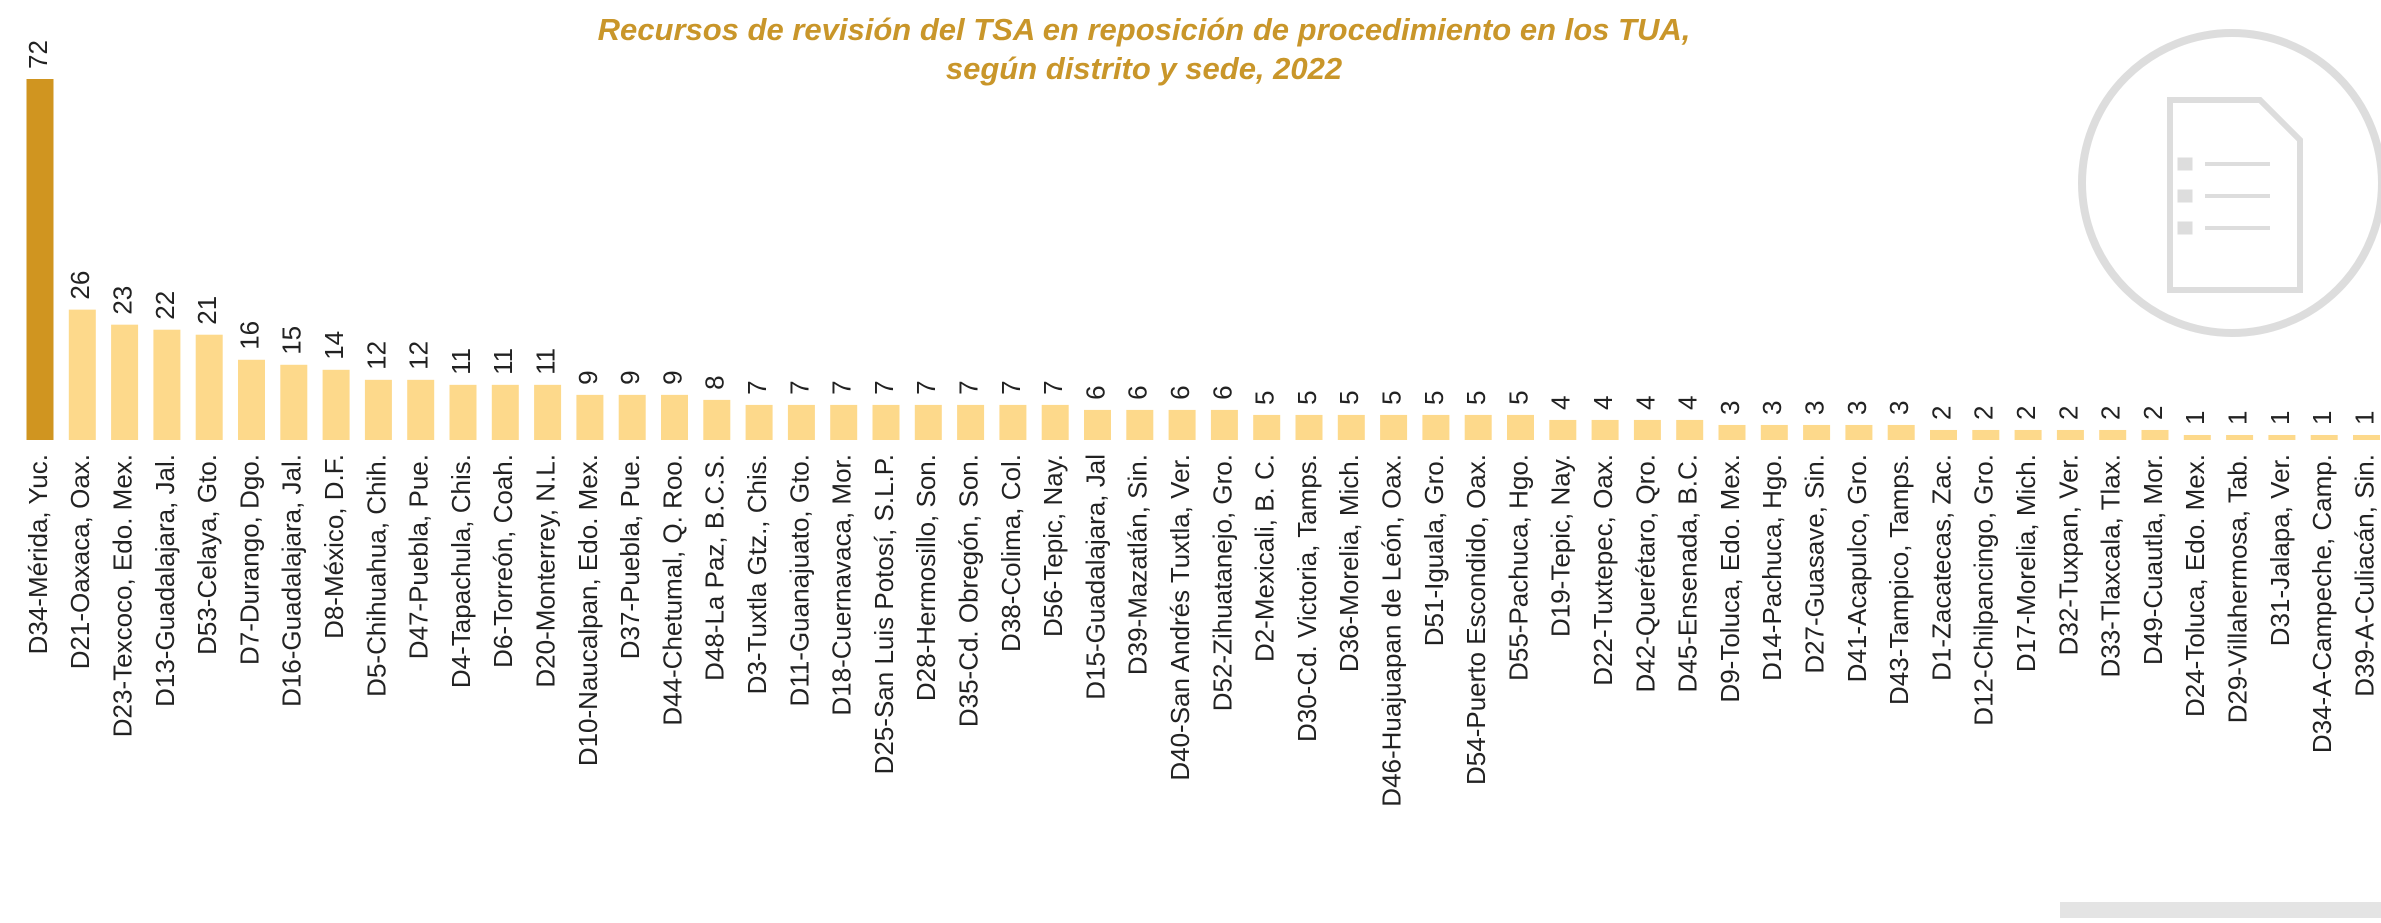  Describe the element at coordinates (968, 590) in the screenshot. I see `x-tick-label: D35-Cd. Obregón, Son.` at that location.